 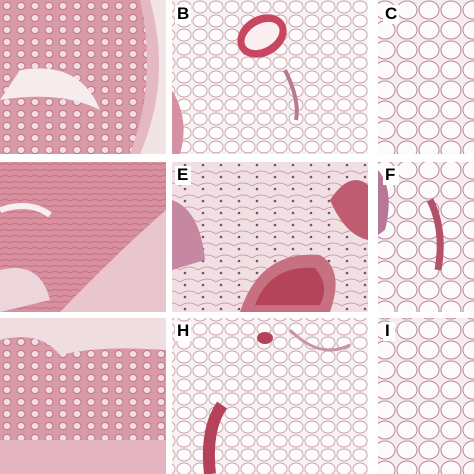 I want to click on panel-a, so click(x=83, y=77).